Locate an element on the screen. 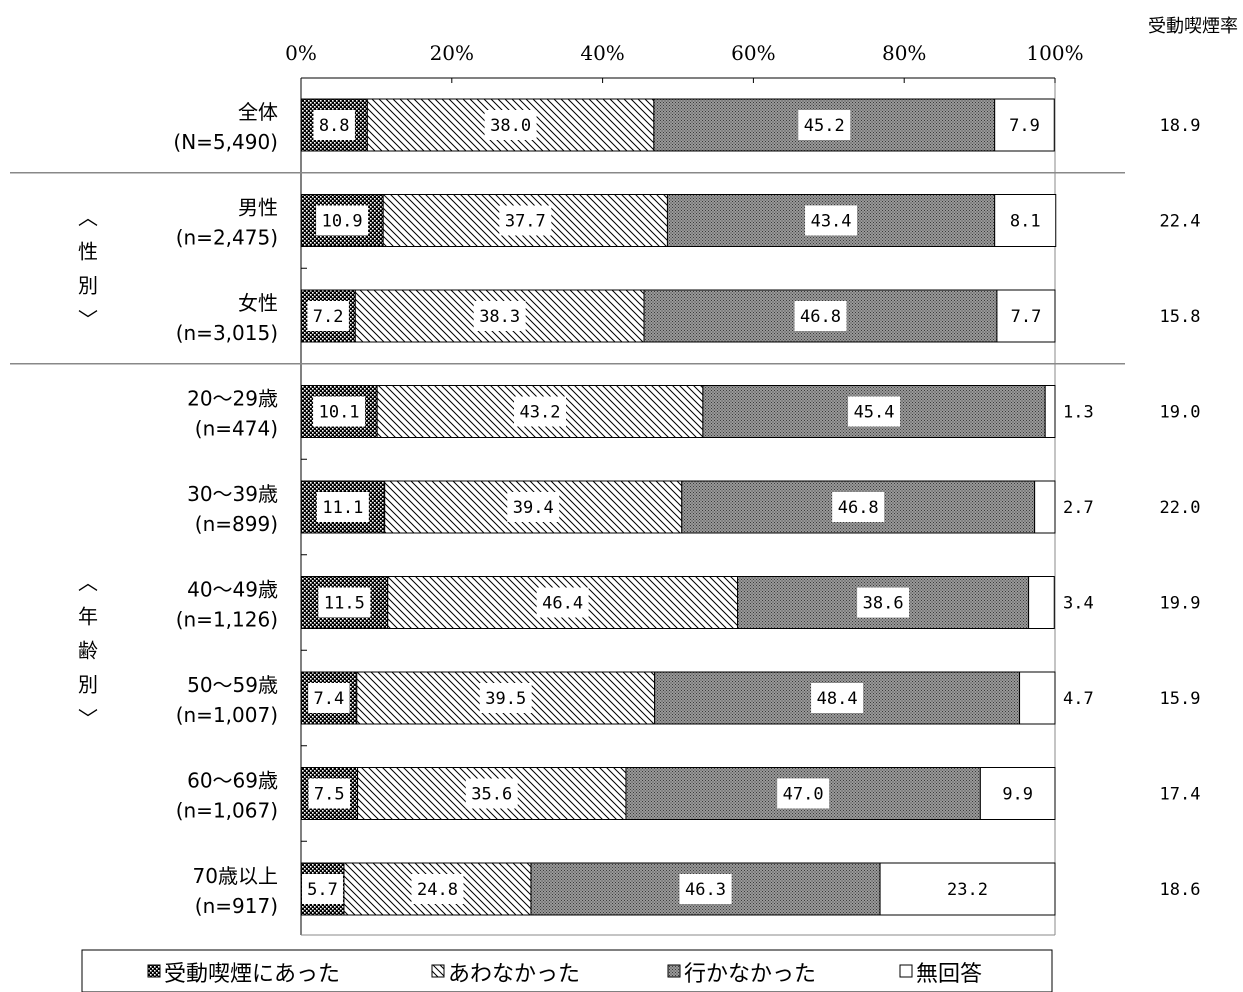 This screenshot has height=992, width=1243. rate-value: 17.4 is located at coordinates (1180, 795).